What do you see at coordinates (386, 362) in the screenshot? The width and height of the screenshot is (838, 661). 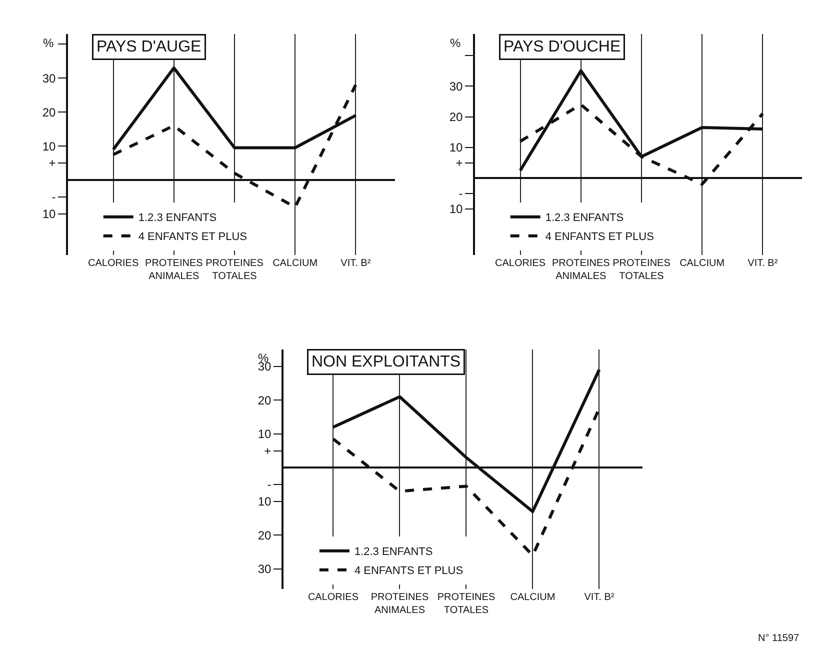 I see `chart-title: NON EXPLOITANTS` at bounding box center [386, 362].